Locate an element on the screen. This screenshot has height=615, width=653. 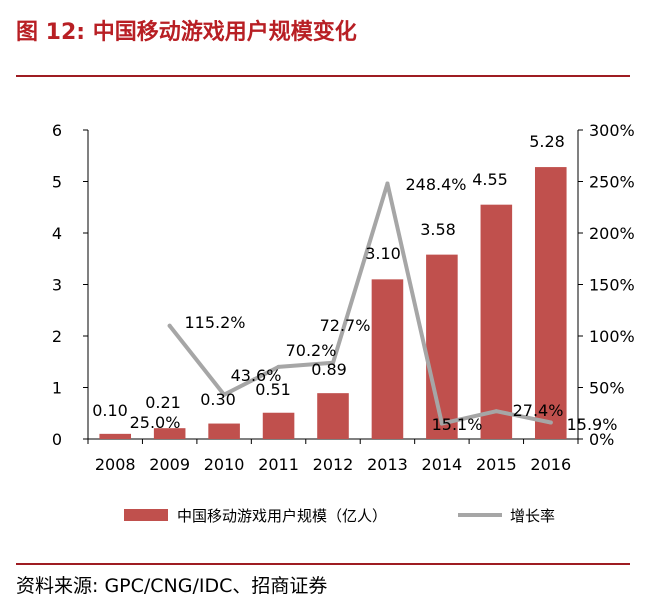
x-tick-label: 2010 is located at coordinates (224, 464).